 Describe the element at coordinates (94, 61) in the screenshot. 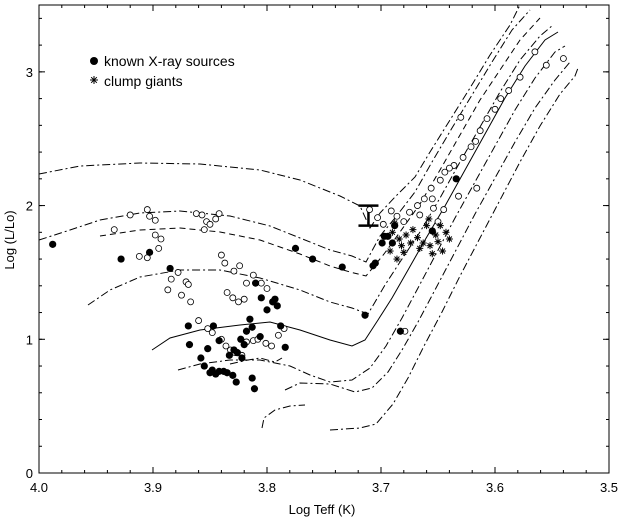

I see `legend-xray-marker` at that location.